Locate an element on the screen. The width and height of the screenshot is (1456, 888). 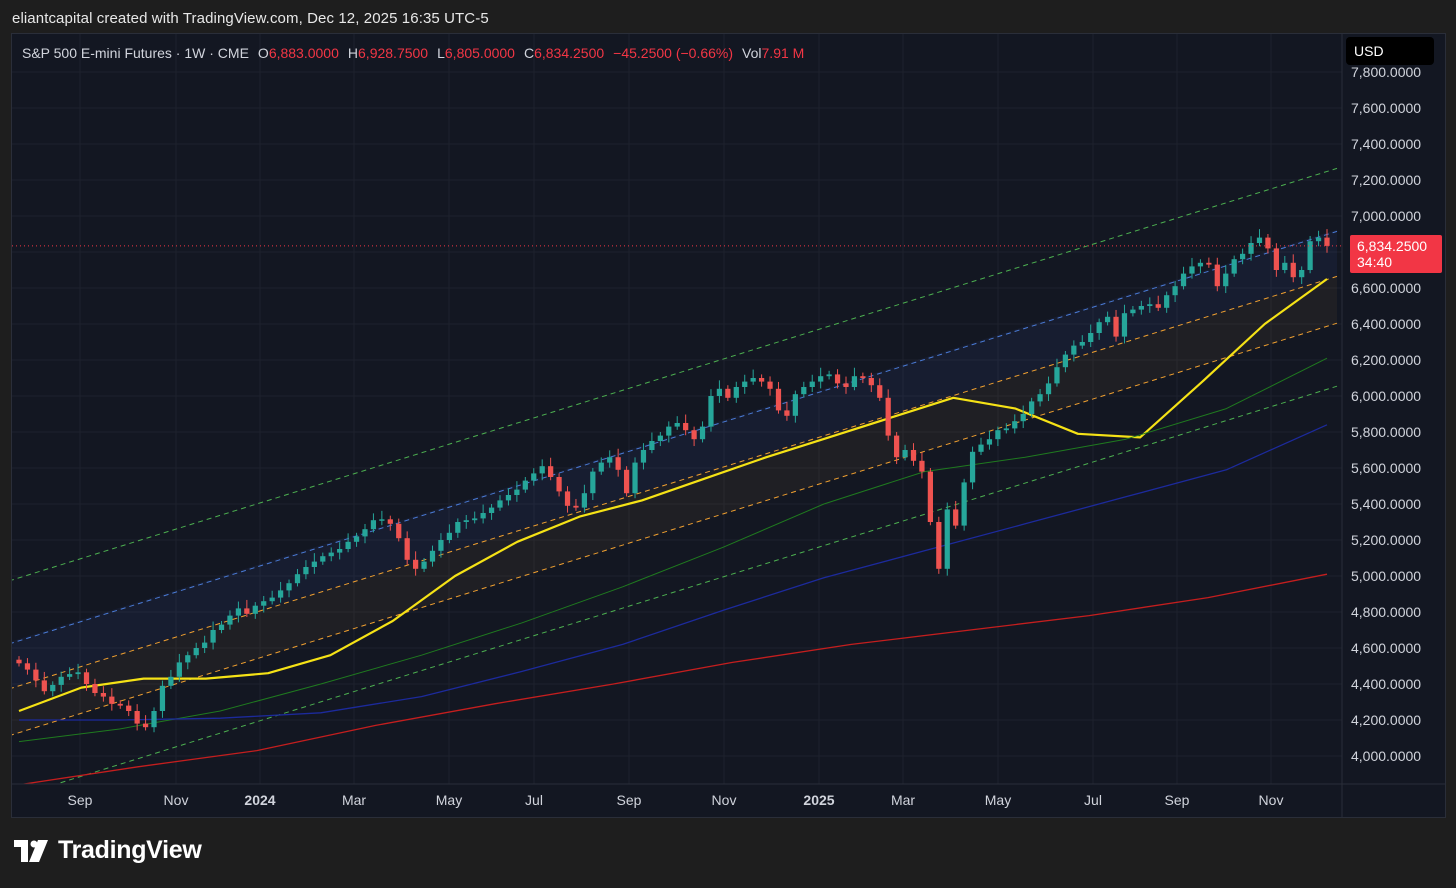
price-tick-label: 4,600.0000 is located at coordinates (1386, 648).